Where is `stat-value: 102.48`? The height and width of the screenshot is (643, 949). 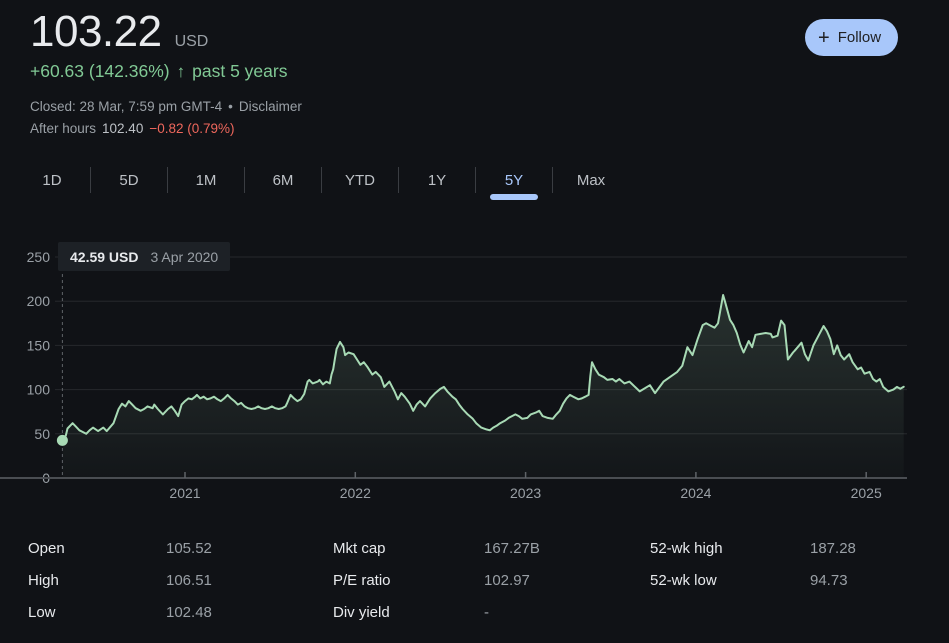 stat-value: 102.48 is located at coordinates (189, 612).